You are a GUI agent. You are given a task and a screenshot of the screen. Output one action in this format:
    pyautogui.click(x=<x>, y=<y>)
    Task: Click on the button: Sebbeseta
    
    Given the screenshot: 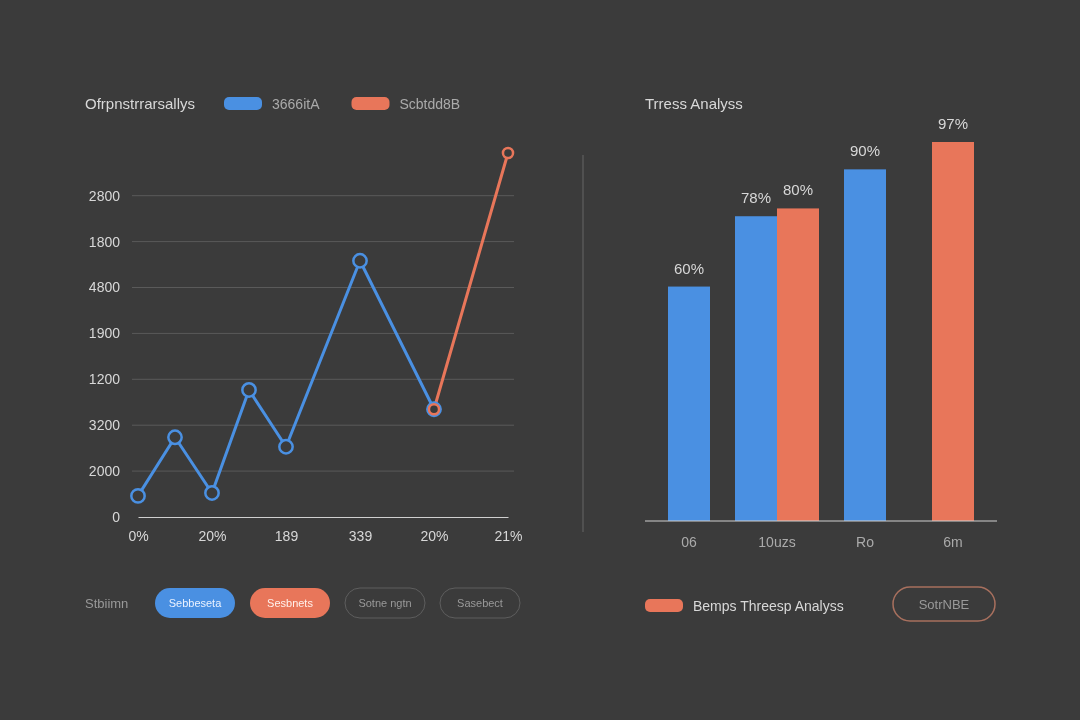 What is the action you would take?
    pyautogui.click(x=195, y=603)
    